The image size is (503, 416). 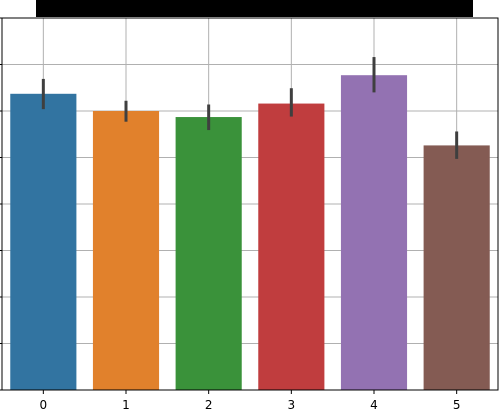 I want to click on x-tick-label: 3, so click(x=292, y=405).